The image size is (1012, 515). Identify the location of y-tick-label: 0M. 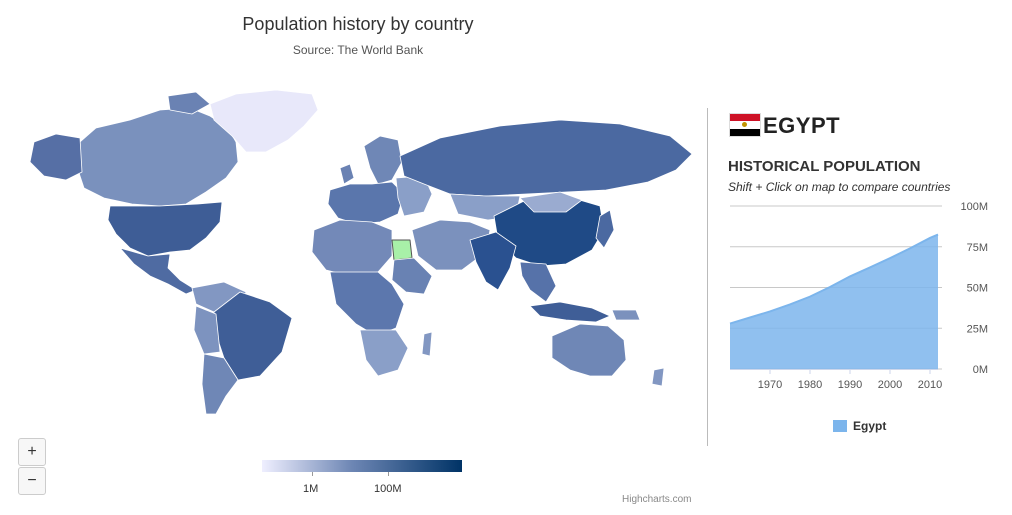
(980, 370).